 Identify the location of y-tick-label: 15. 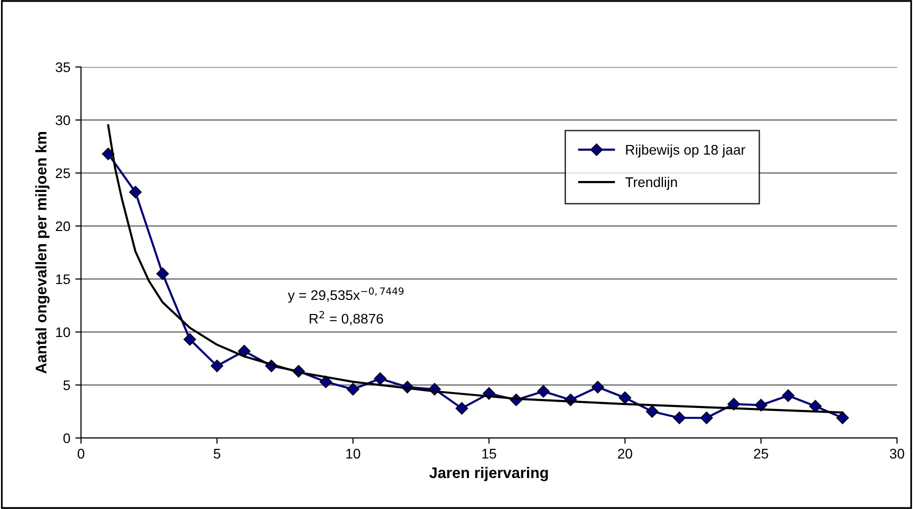
(63, 279).